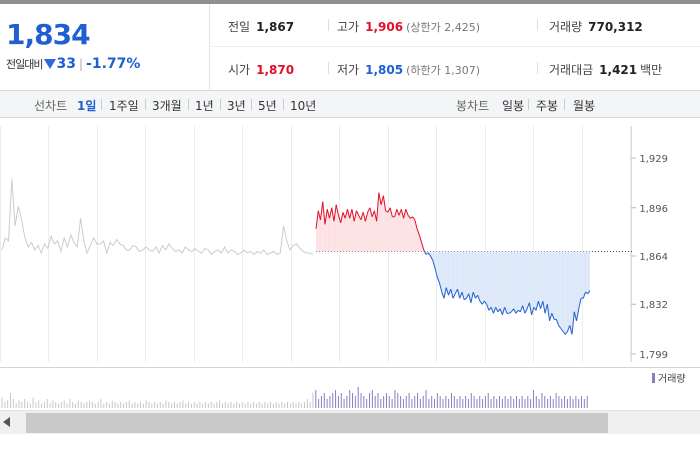  Describe the element at coordinates (513, 106) in the screenshot. I see `tab-daily-candle: 일봉` at that location.